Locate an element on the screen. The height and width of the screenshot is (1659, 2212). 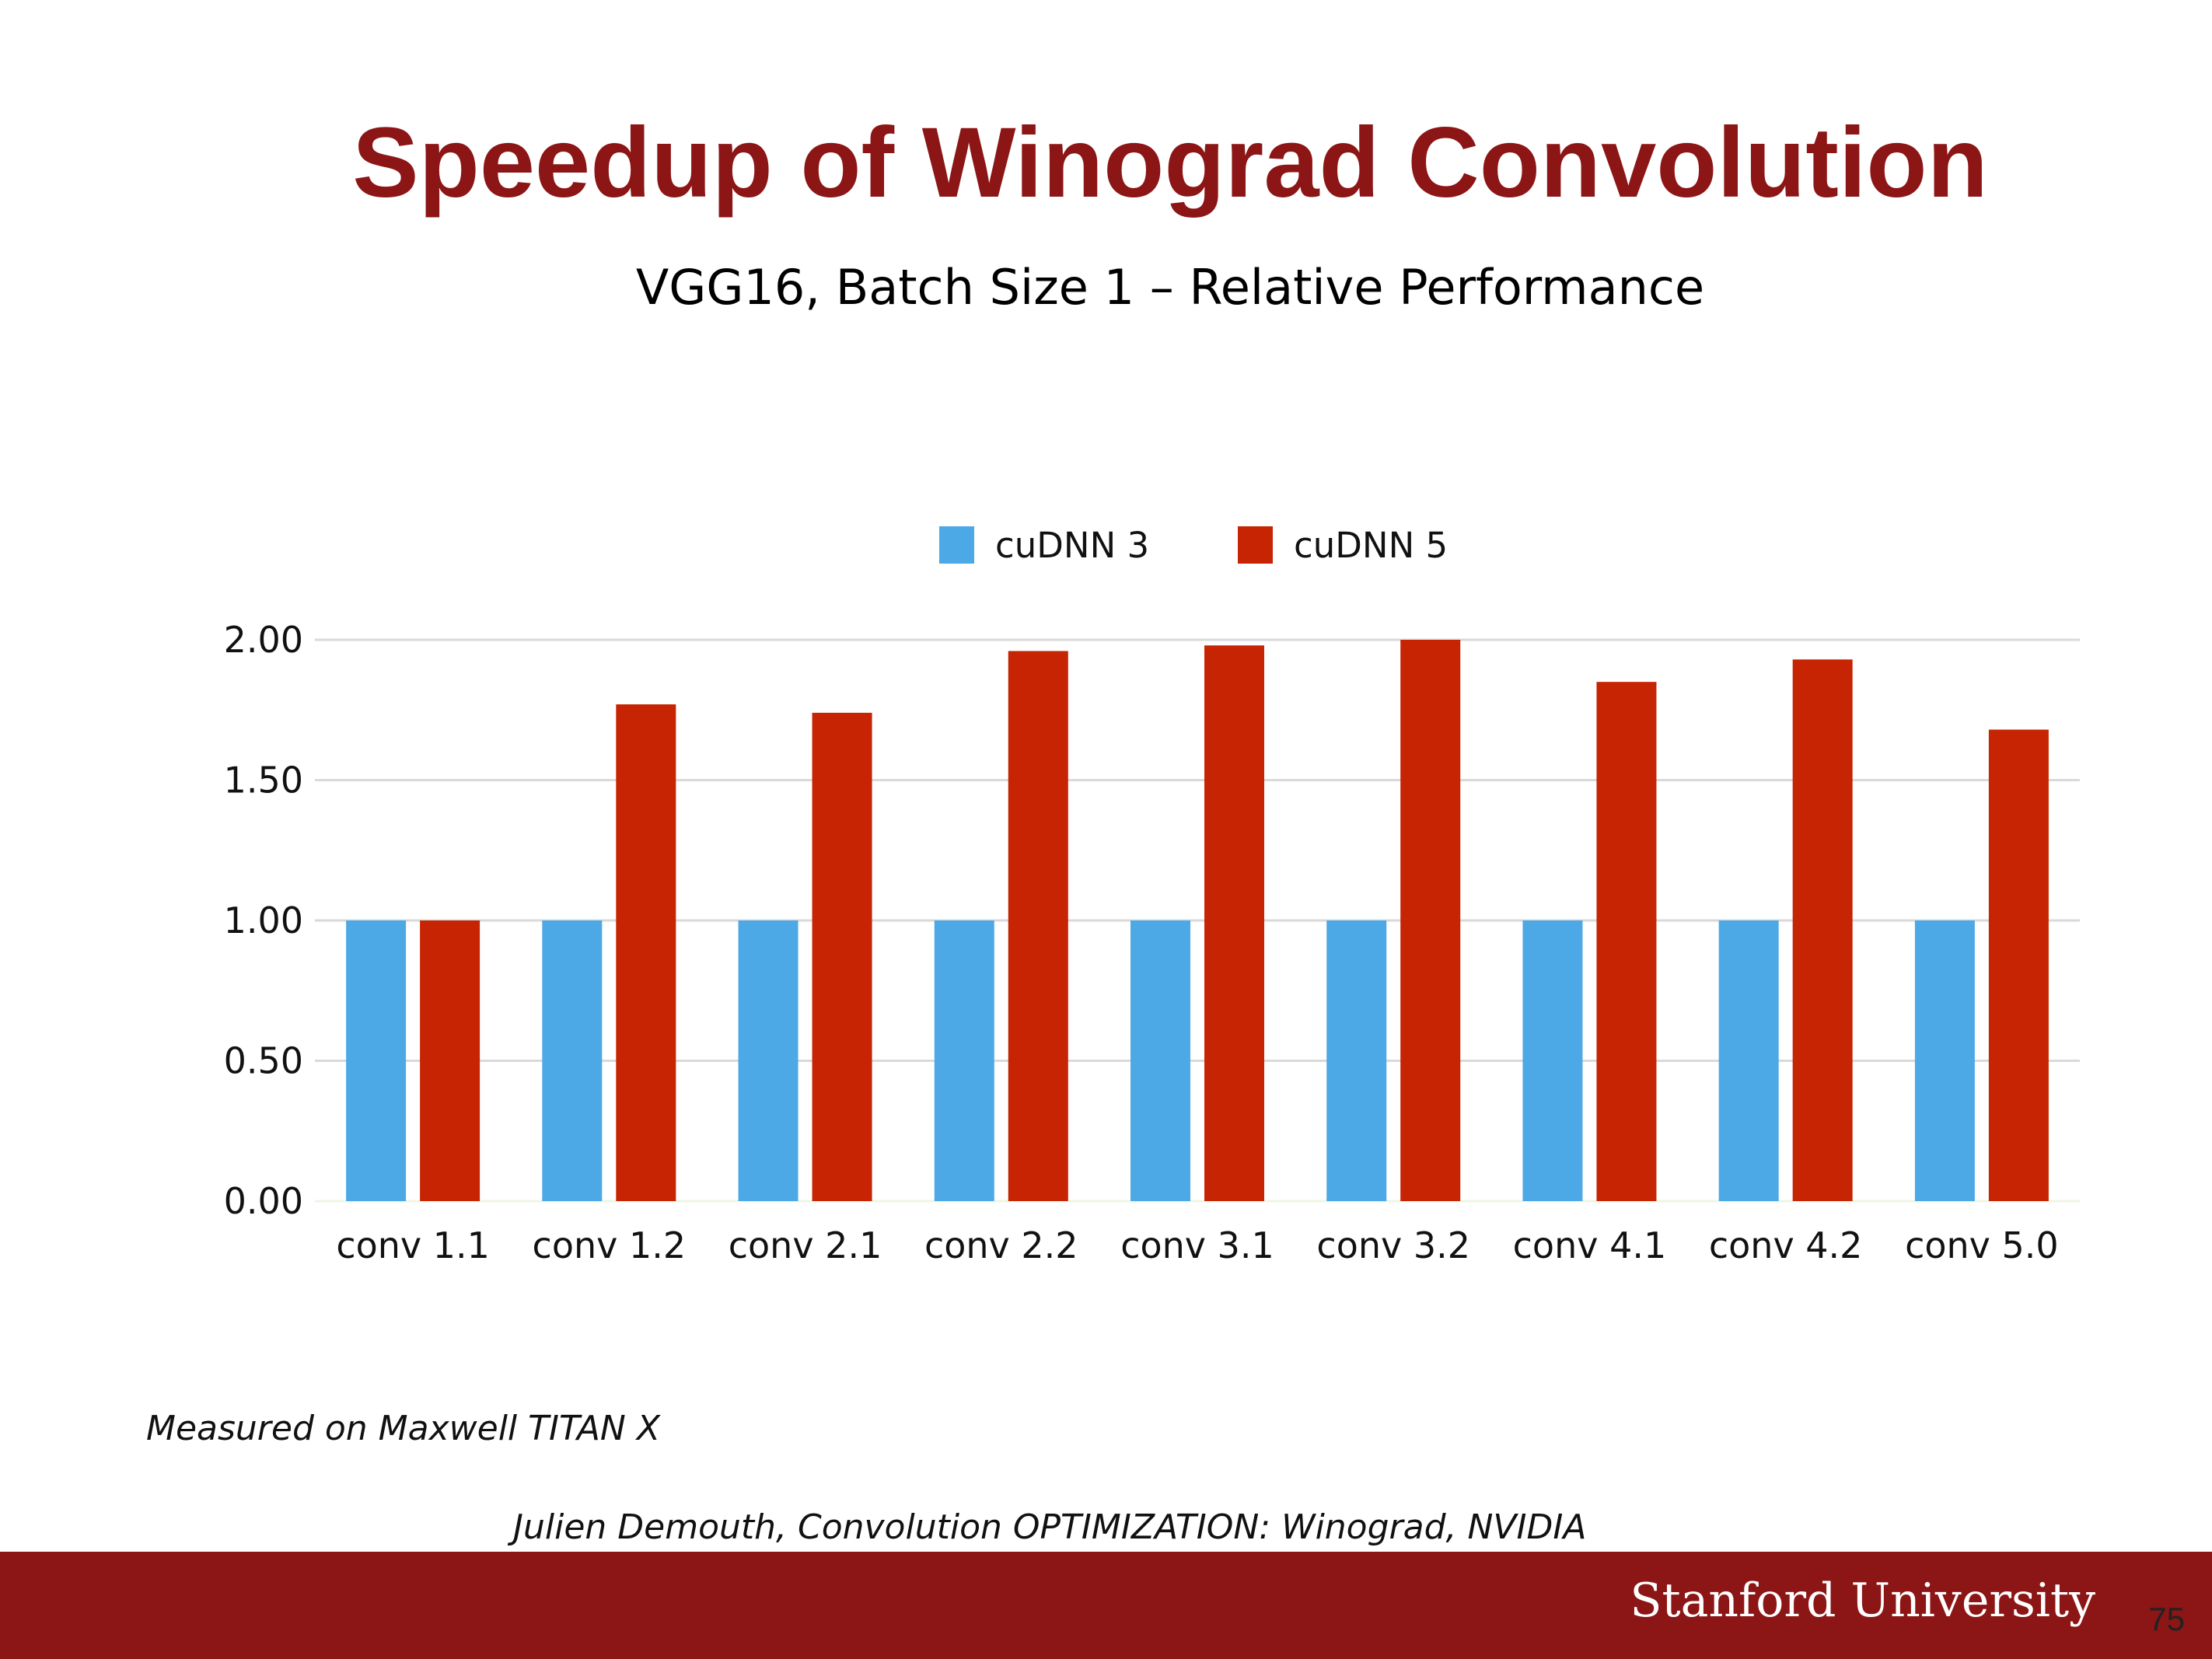
measurement-note: Measured on Maxwell TITAN X is located at coordinates (403, 1428).